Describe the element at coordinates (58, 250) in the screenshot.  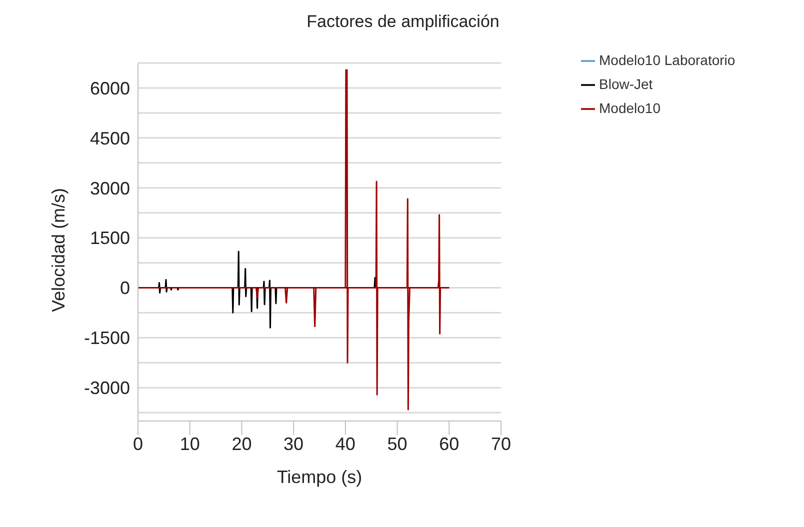
I see `y-axis-title: Velocidad (m/s)` at that location.